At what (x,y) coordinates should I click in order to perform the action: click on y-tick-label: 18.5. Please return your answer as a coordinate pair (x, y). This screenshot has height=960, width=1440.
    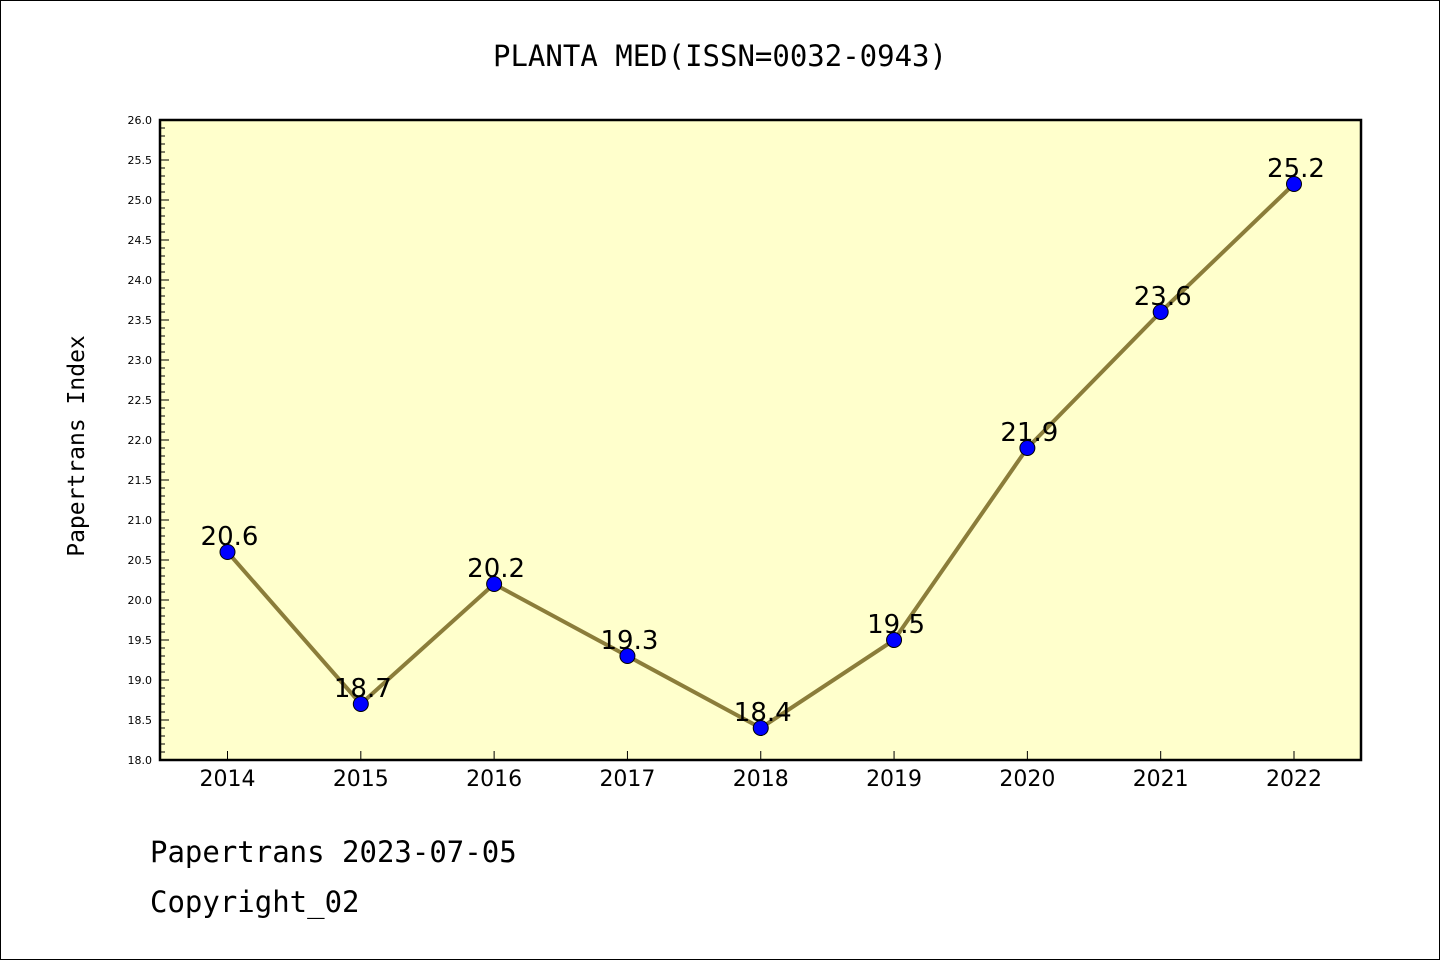
    Looking at the image, I should click on (140, 720).